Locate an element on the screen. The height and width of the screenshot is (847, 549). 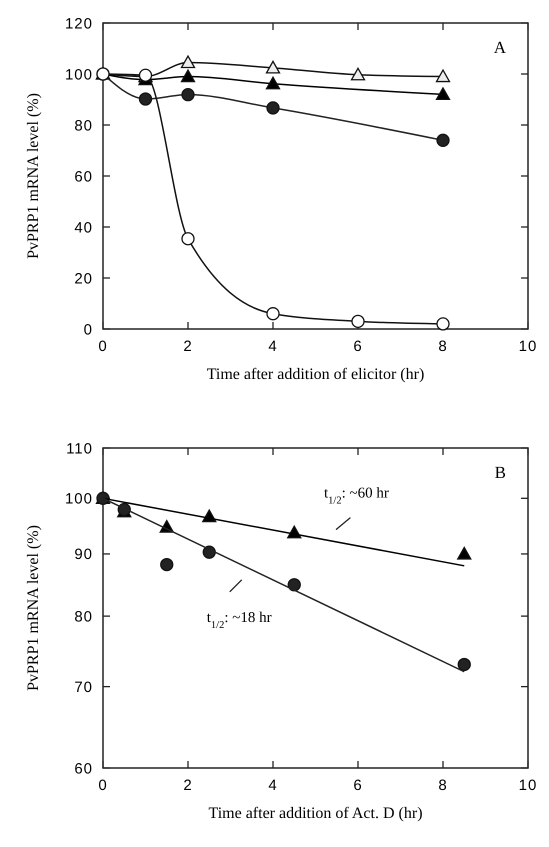
y-tick-label: 20 is located at coordinates (83, 279).